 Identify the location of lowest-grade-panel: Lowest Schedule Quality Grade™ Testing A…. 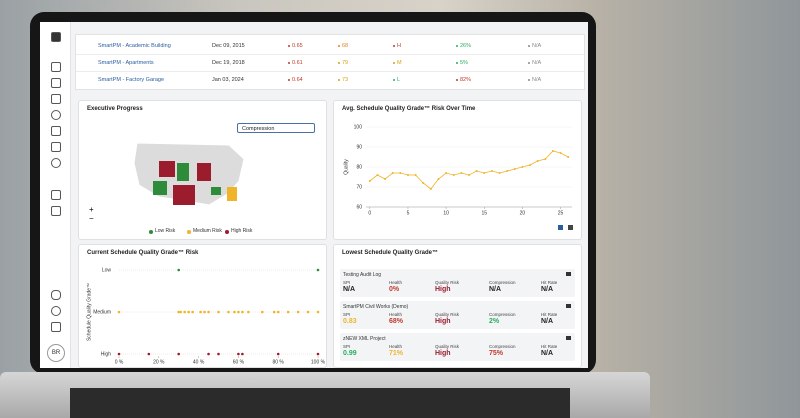
(457, 306).